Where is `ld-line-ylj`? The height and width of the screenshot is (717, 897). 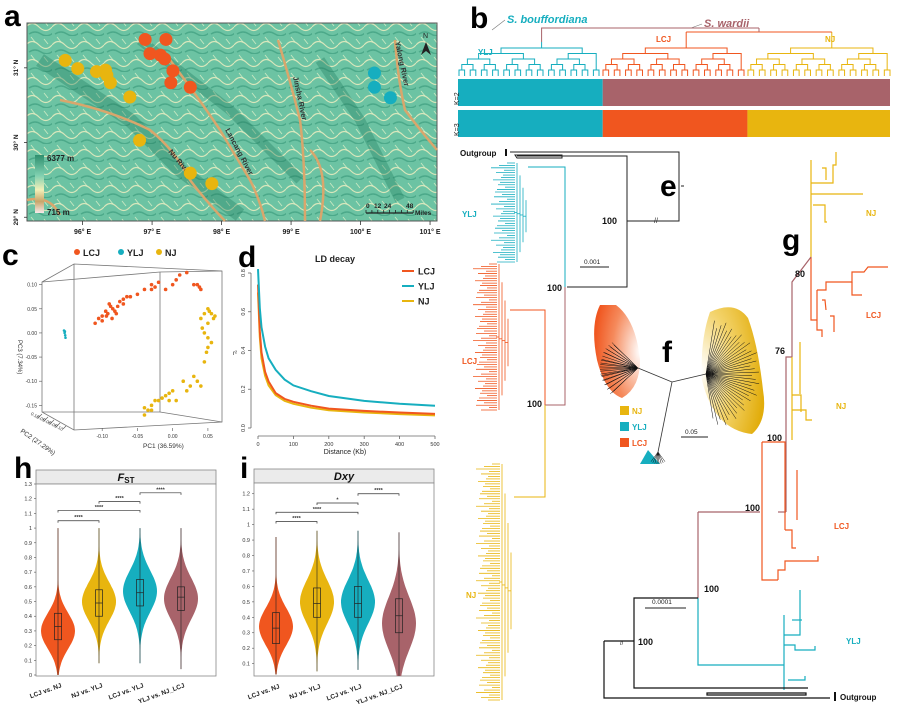 ld-line-ylj is located at coordinates (346, 338).